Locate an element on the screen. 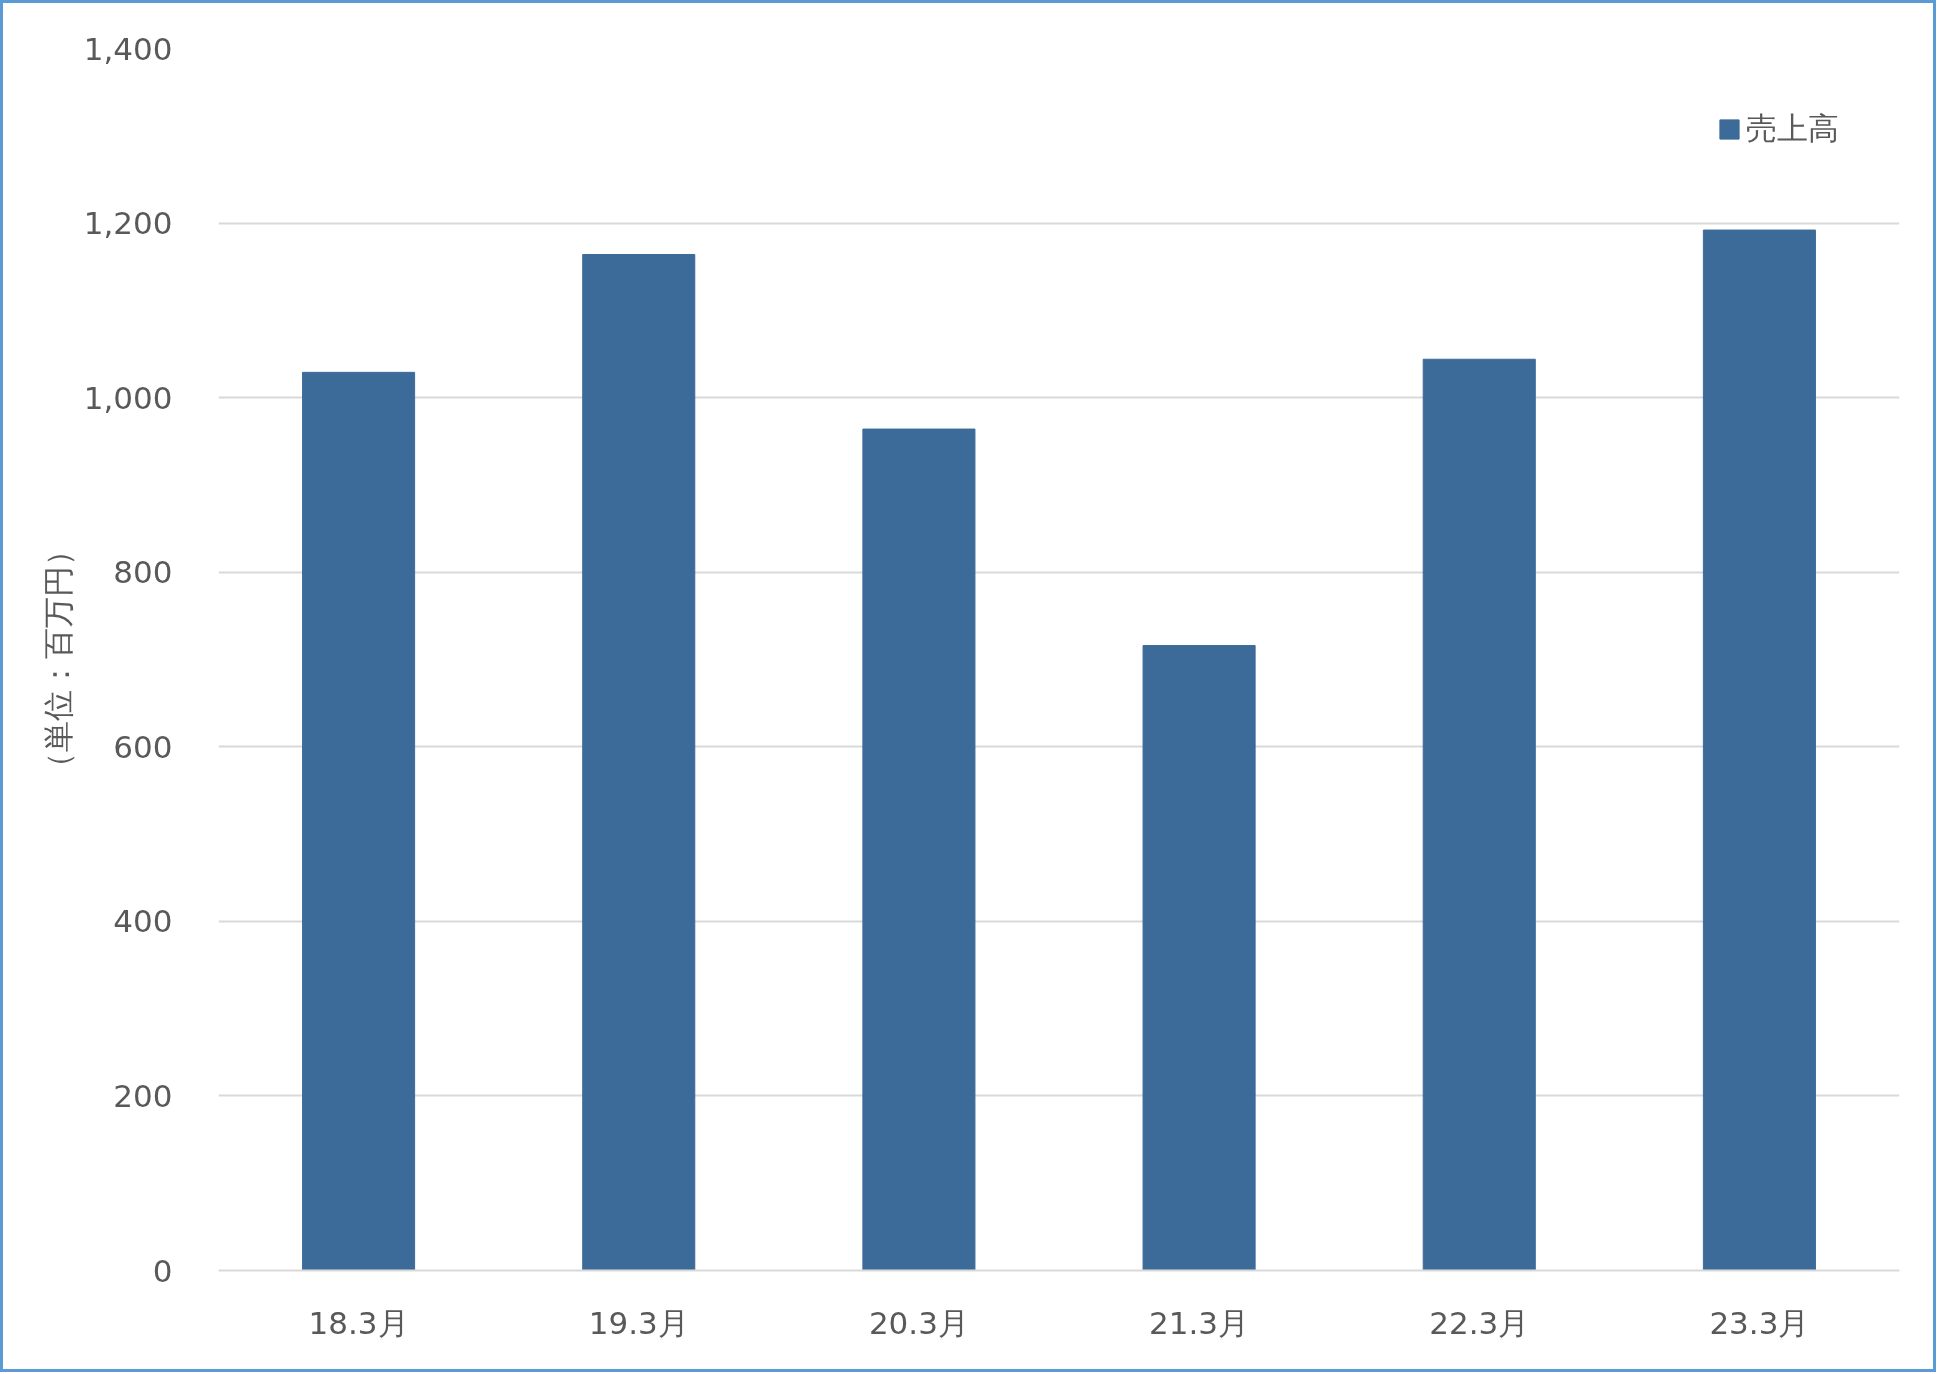 This screenshot has height=1374, width=1938. x-tick-label: 20.3月 is located at coordinates (918, 1322).